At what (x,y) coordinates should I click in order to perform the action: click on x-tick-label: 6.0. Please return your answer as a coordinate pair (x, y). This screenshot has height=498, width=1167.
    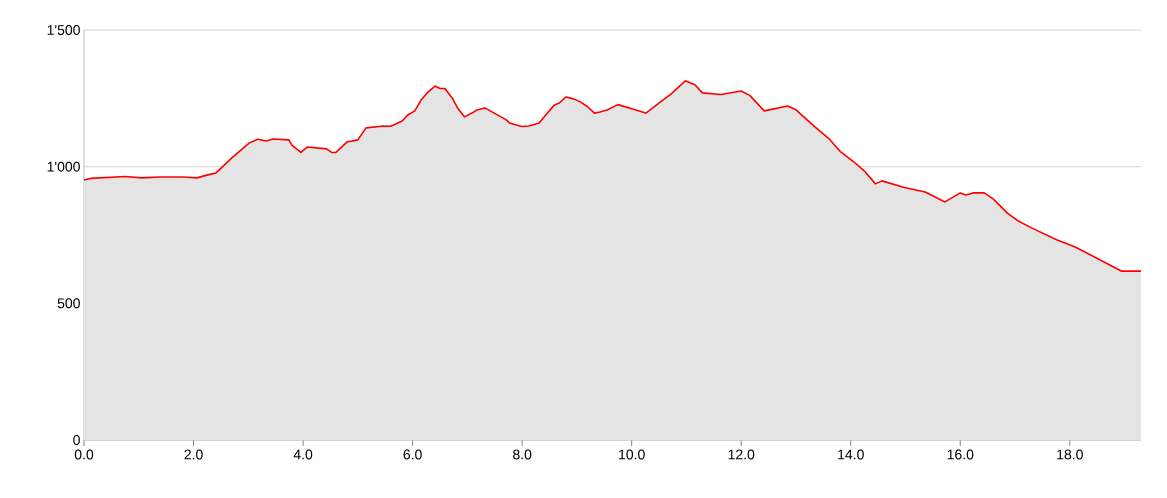
    Looking at the image, I should click on (412, 454).